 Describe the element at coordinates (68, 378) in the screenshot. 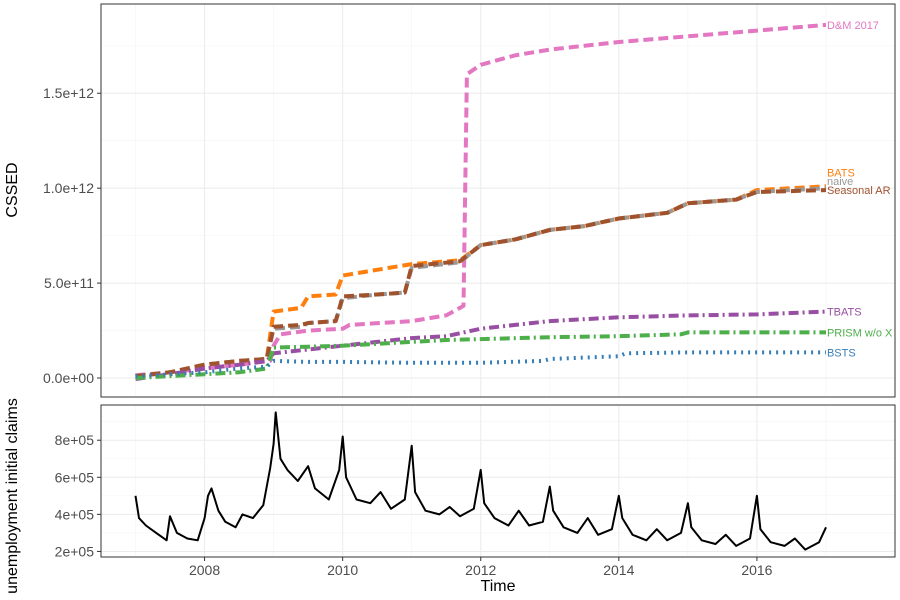

I see `y-tick-label: 0.0e+00` at that location.